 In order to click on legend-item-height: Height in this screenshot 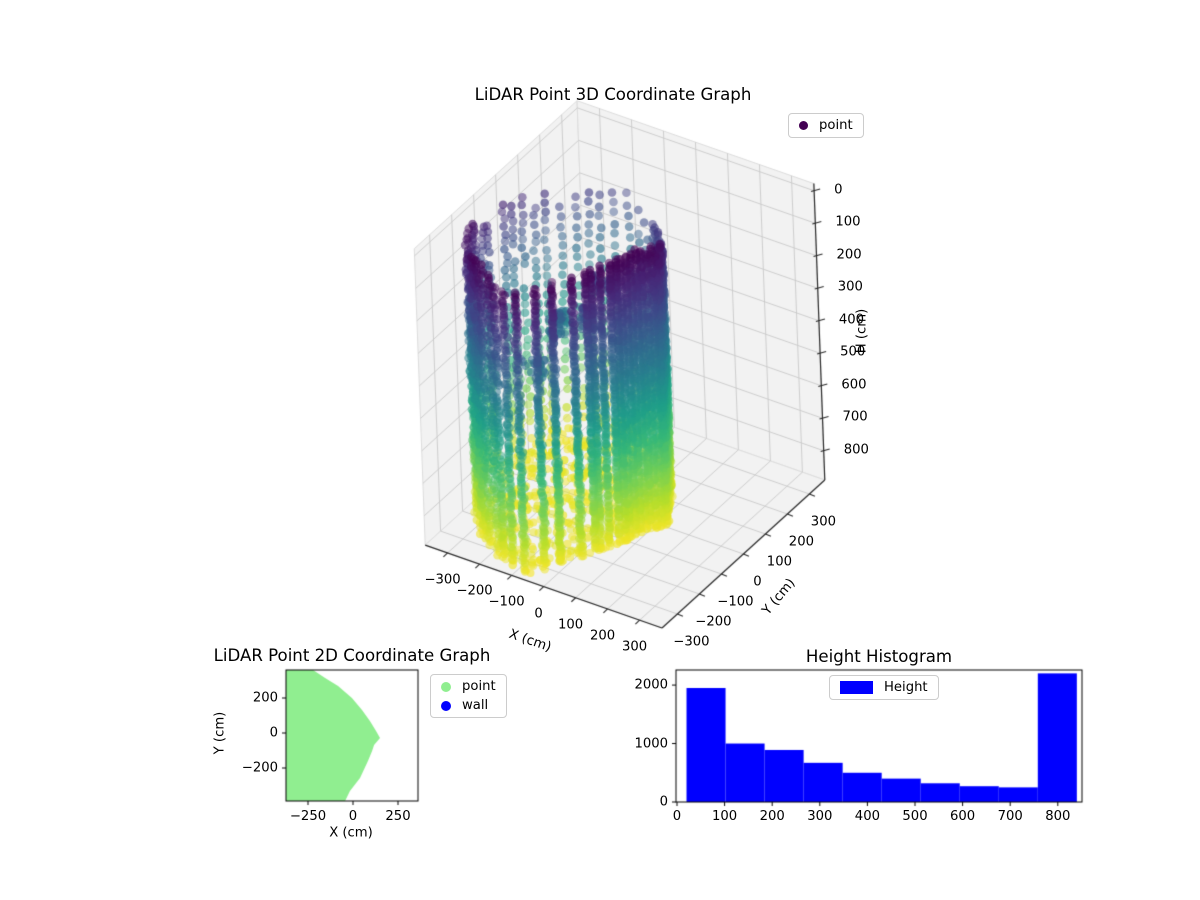, I will do `click(884, 687)`.